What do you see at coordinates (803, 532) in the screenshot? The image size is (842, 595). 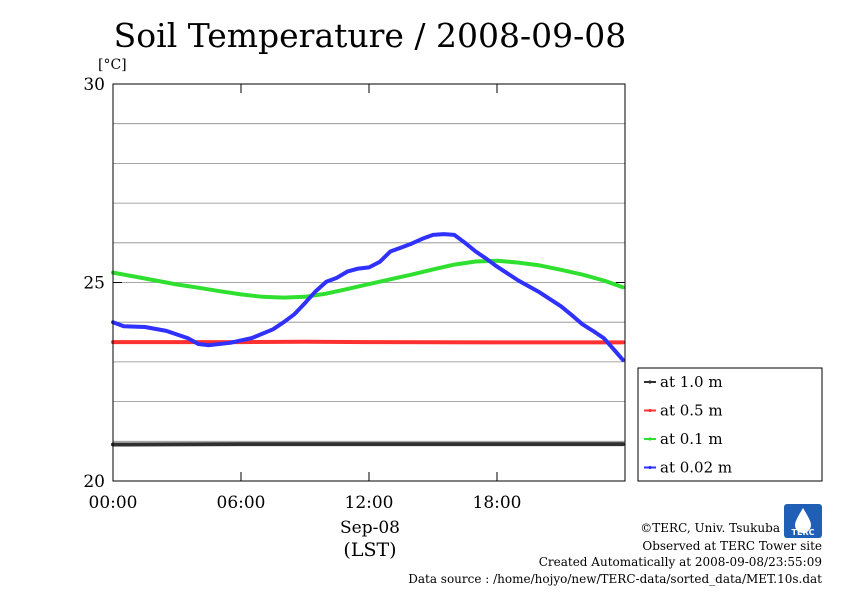 I see `logo-text: TERC` at bounding box center [803, 532].